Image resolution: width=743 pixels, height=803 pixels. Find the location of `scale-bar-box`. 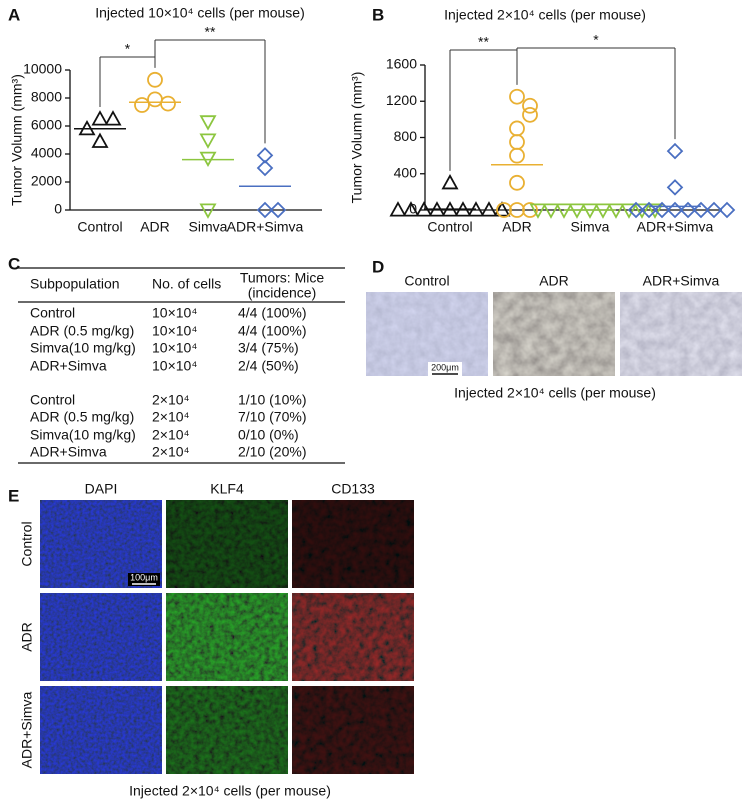

scale-bar-box is located at coordinates (445, 369).